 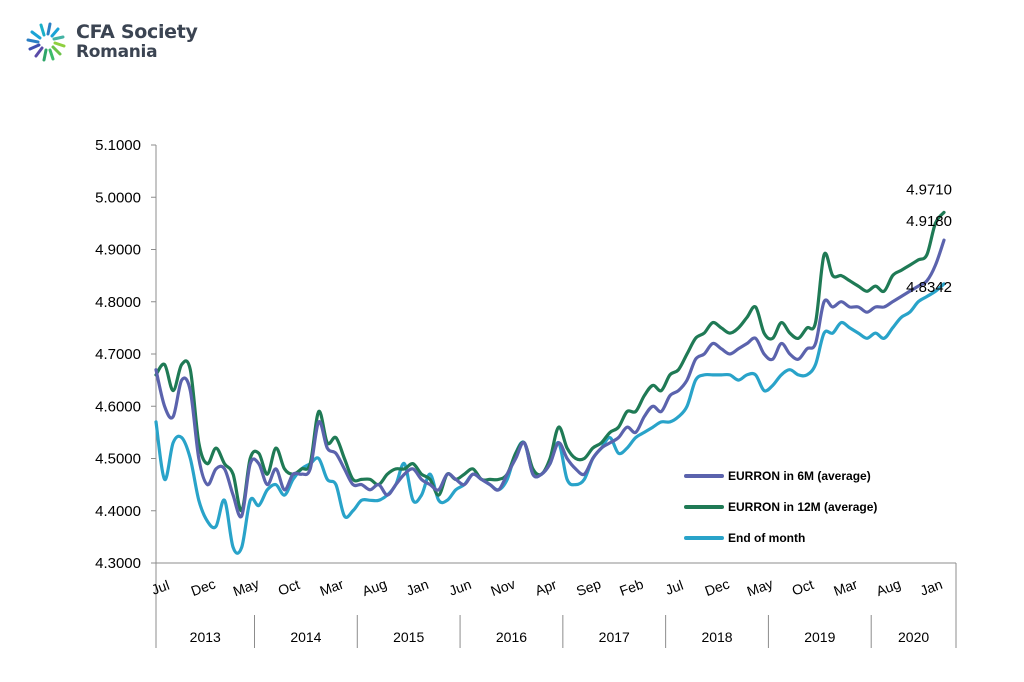 I want to click on legend-label: EURRON in 12M (average), so click(x=802, y=507).